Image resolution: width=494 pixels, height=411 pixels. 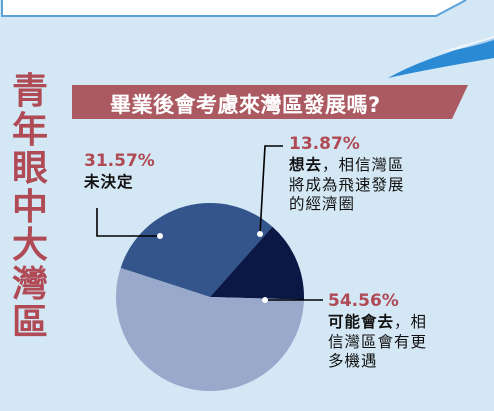 What do you see at coordinates (29, 168) in the screenshot?
I see `vertical-title-char: 眼` at bounding box center [29, 168].